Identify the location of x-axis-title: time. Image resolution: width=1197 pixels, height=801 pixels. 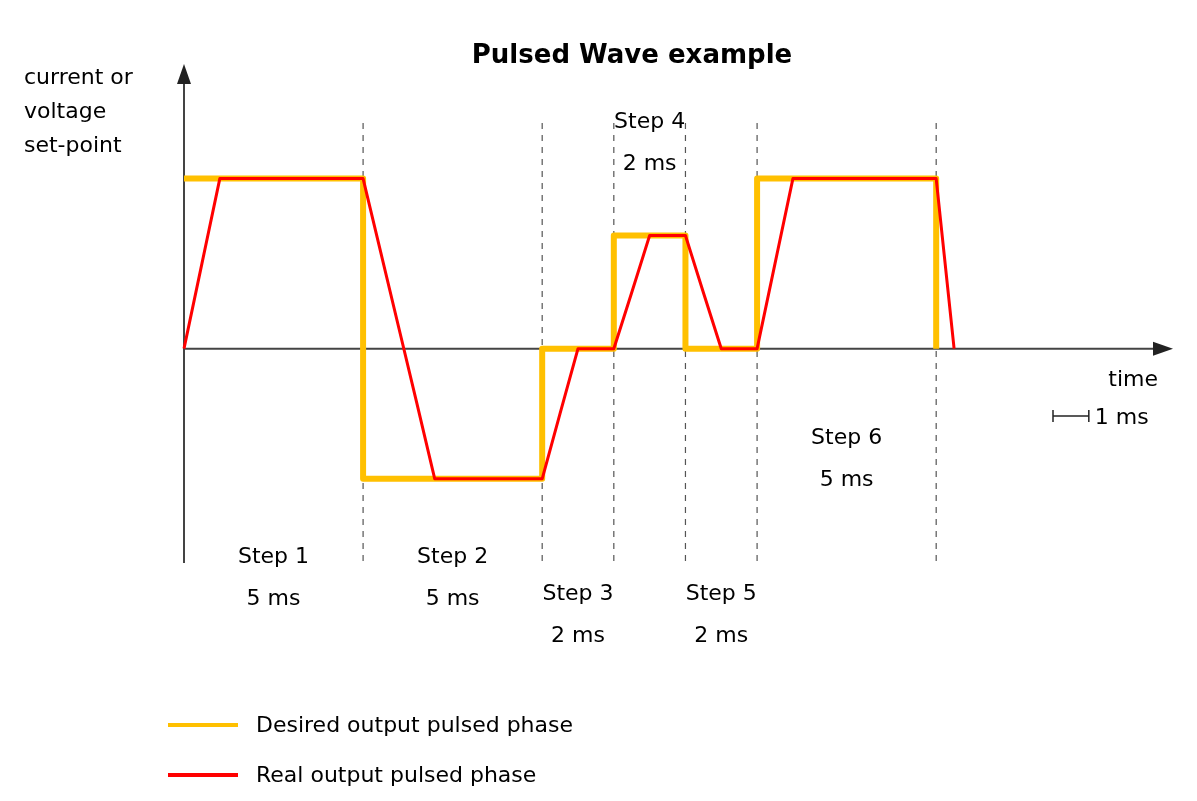
(1133, 378).